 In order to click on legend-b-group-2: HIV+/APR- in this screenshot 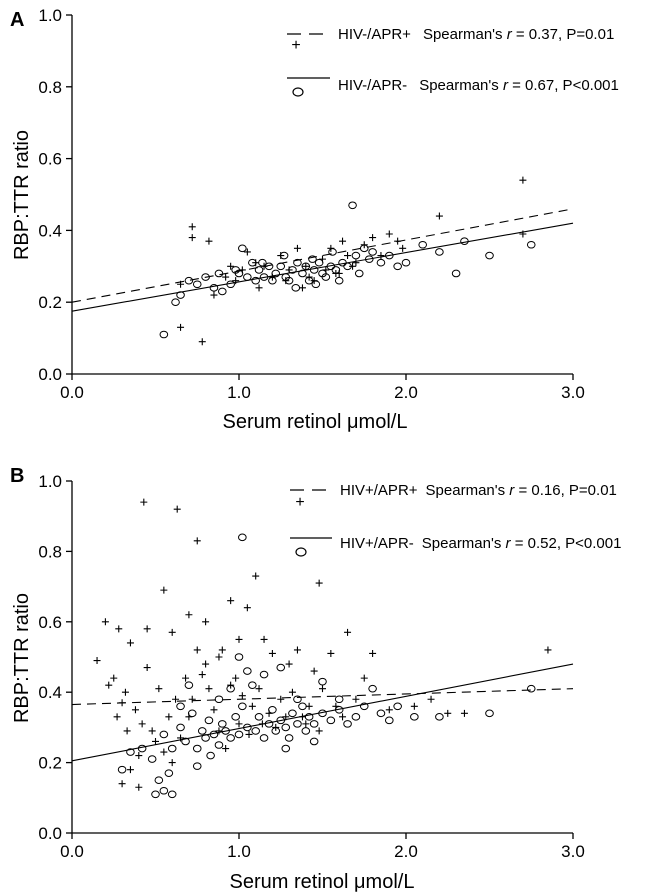, I will do `click(377, 543)`.